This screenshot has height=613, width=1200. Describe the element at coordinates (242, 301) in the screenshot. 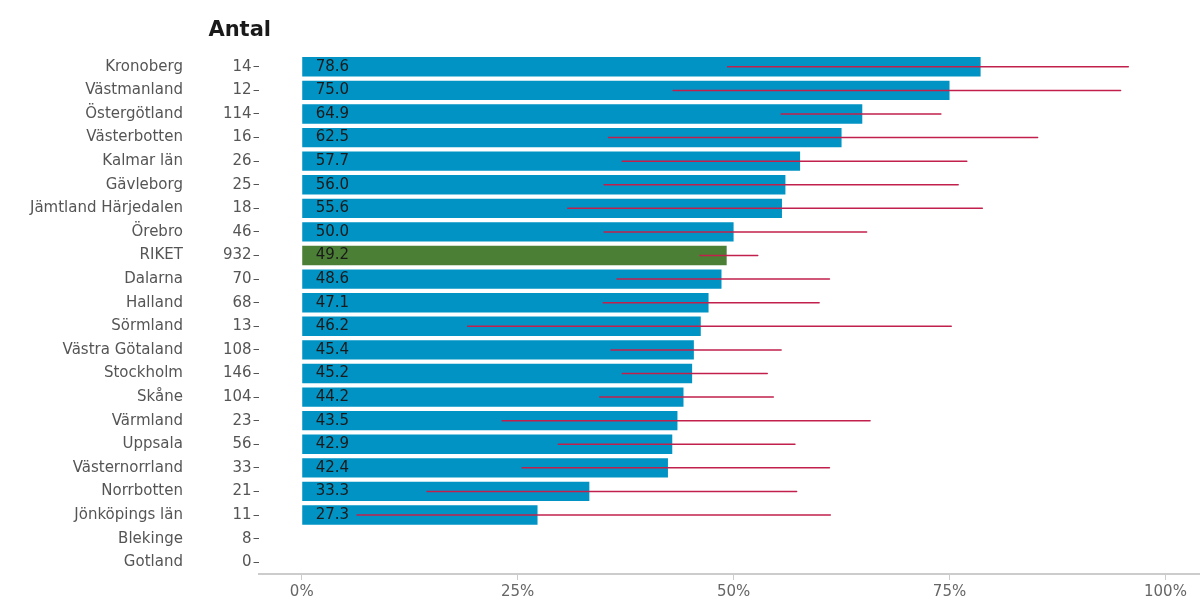

I see `y2-tick-label: 68` at that location.